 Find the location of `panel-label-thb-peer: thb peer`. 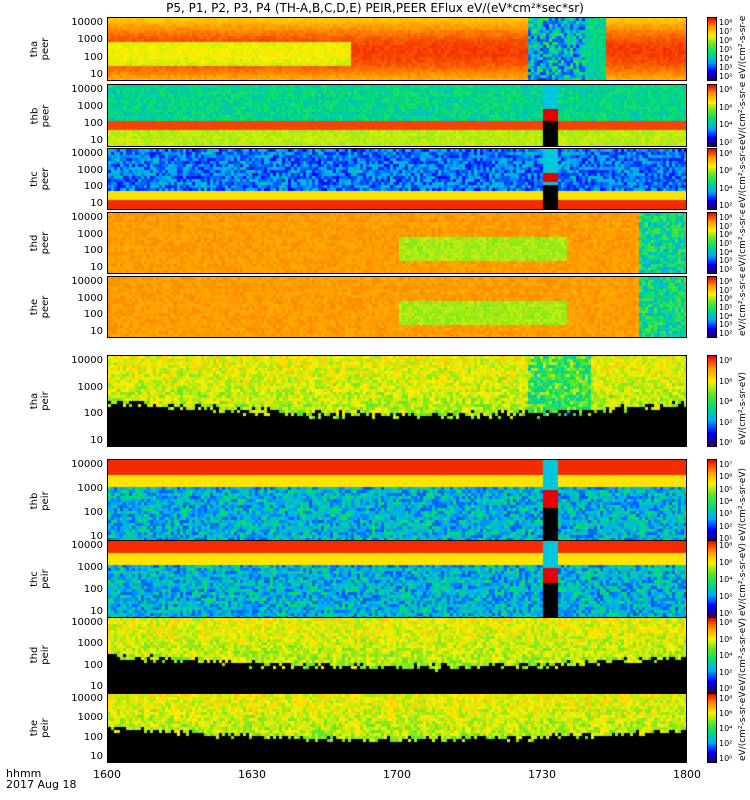

panel-label-thb-peer: thb peer is located at coordinates (40, 115).